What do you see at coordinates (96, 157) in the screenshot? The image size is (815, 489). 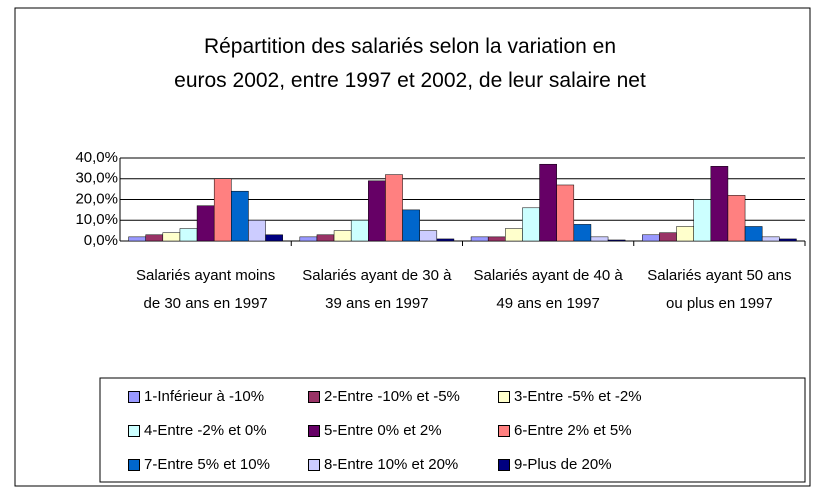 I see `y-tick-label: 40,0%` at bounding box center [96, 157].